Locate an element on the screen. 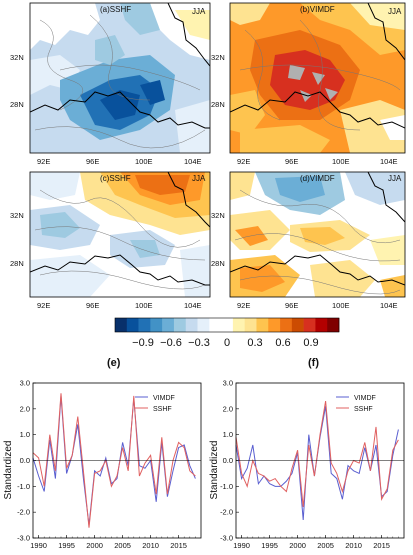  ts-f-xtick-label: 1995 is located at coordinates (269, 545).